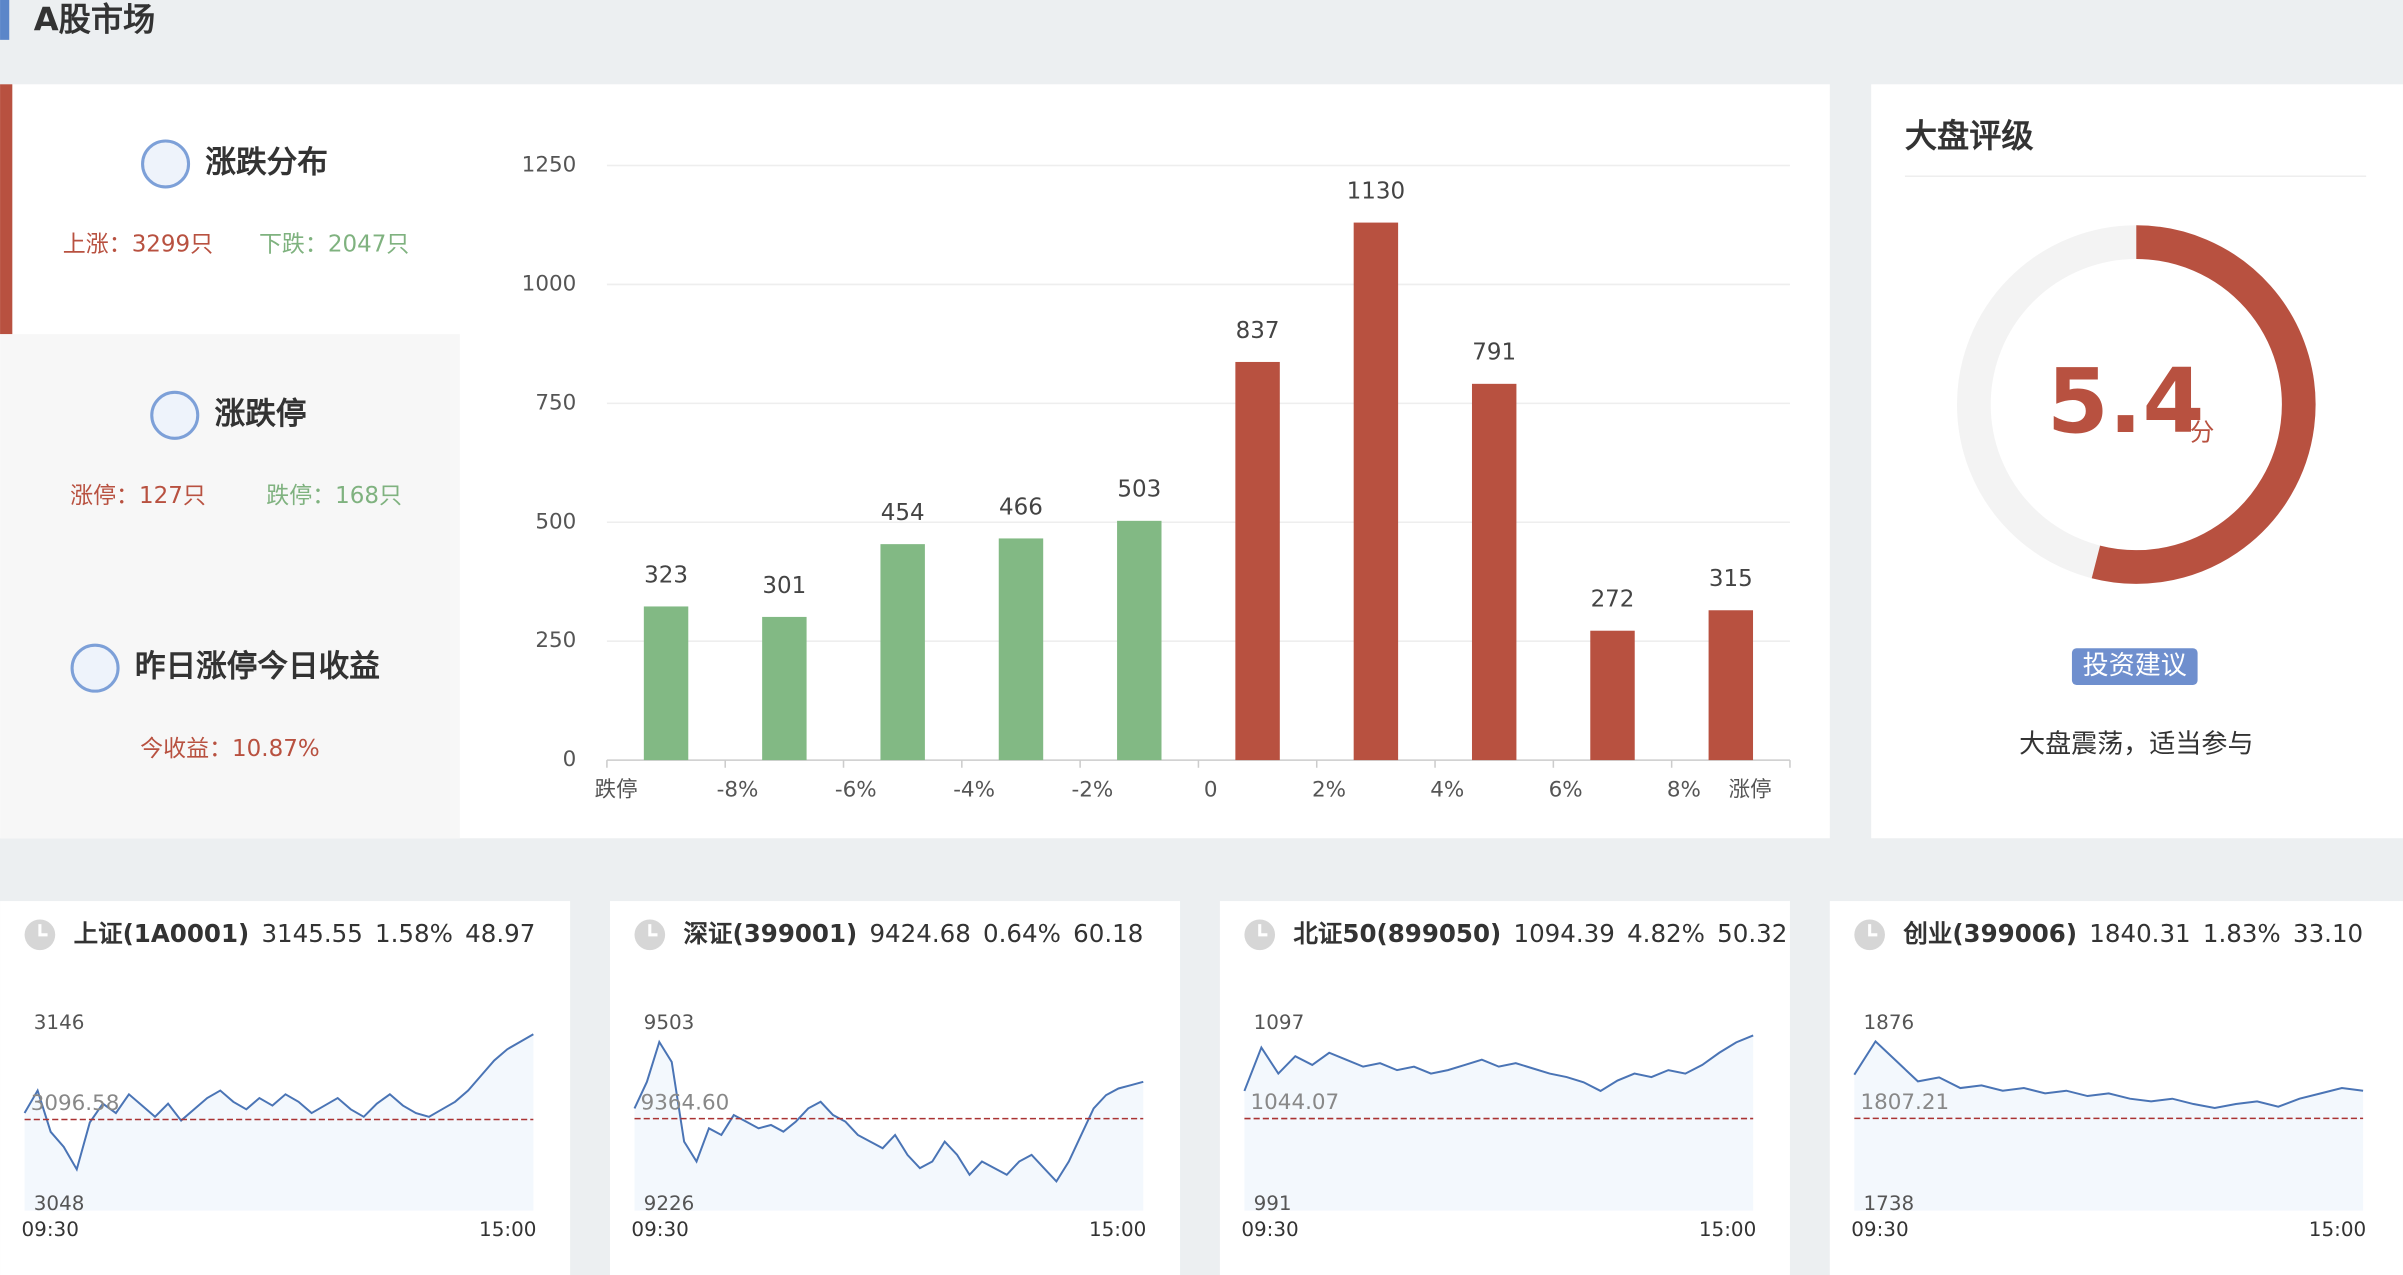 The height and width of the screenshot is (1275, 2403). What do you see at coordinates (666, 575) in the screenshot?
I see `bar-value-label: 323` at bounding box center [666, 575].